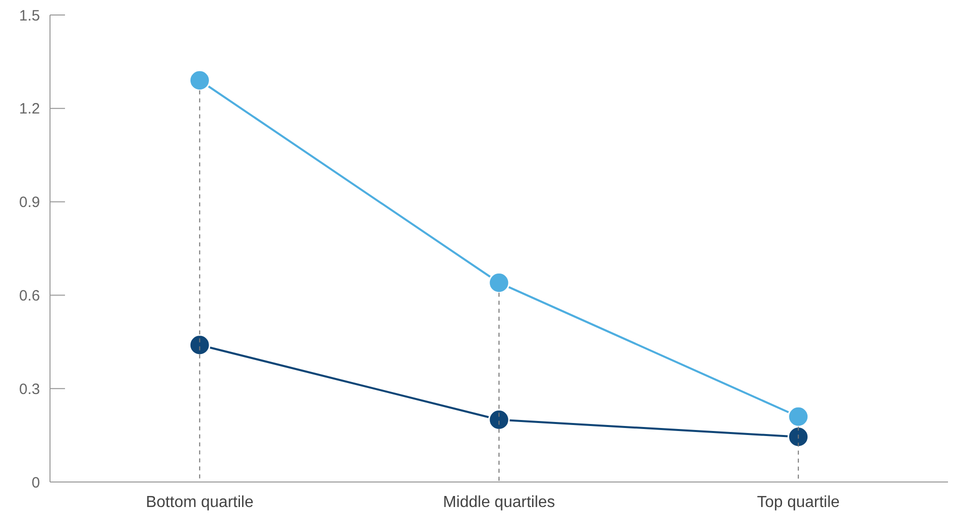  What do you see at coordinates (29, 109) in the screenshot?
I see `y-tick-label: 1.2` at bounding box center [29, 109].